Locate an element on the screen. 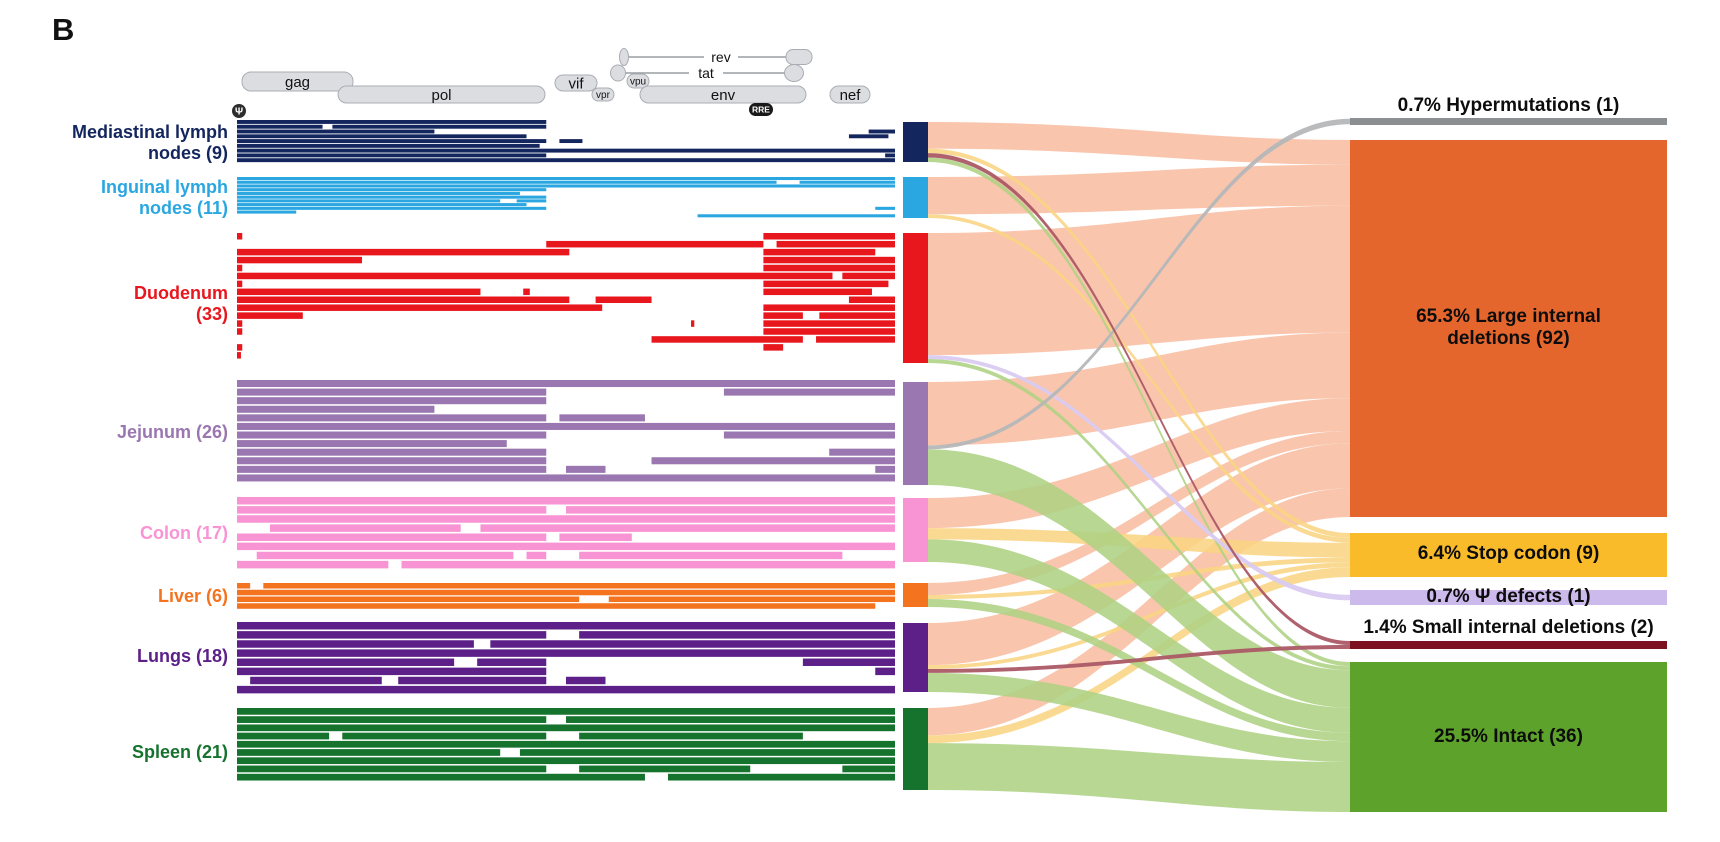 The height and width of the screenshot is (842, 1720). gene-vpu: vpu is located at coordinates (638, 81).